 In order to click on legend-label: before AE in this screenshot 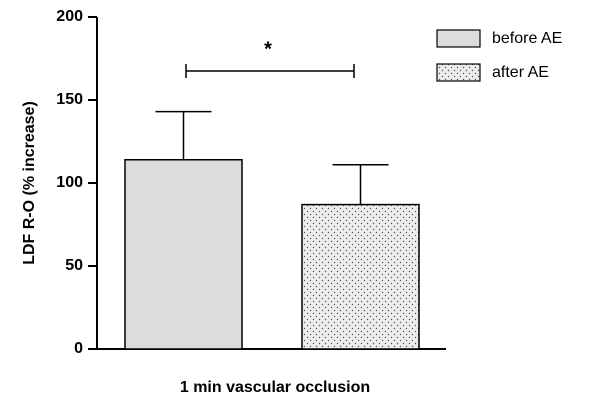, I will do `click(527, 38)`.